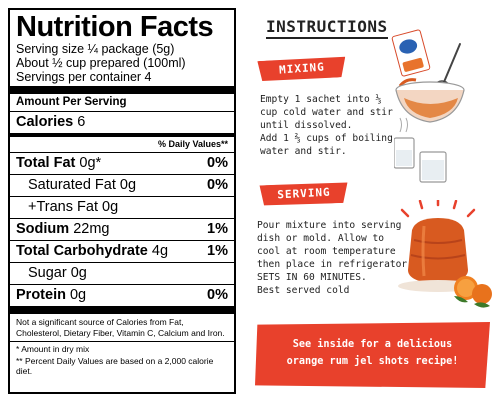 This screenshot has height=402, width=500. What do you see at coordinates (445, 254) in the screenshot?
I see `jelly-mold-icon` at bounding box center [445, 254].